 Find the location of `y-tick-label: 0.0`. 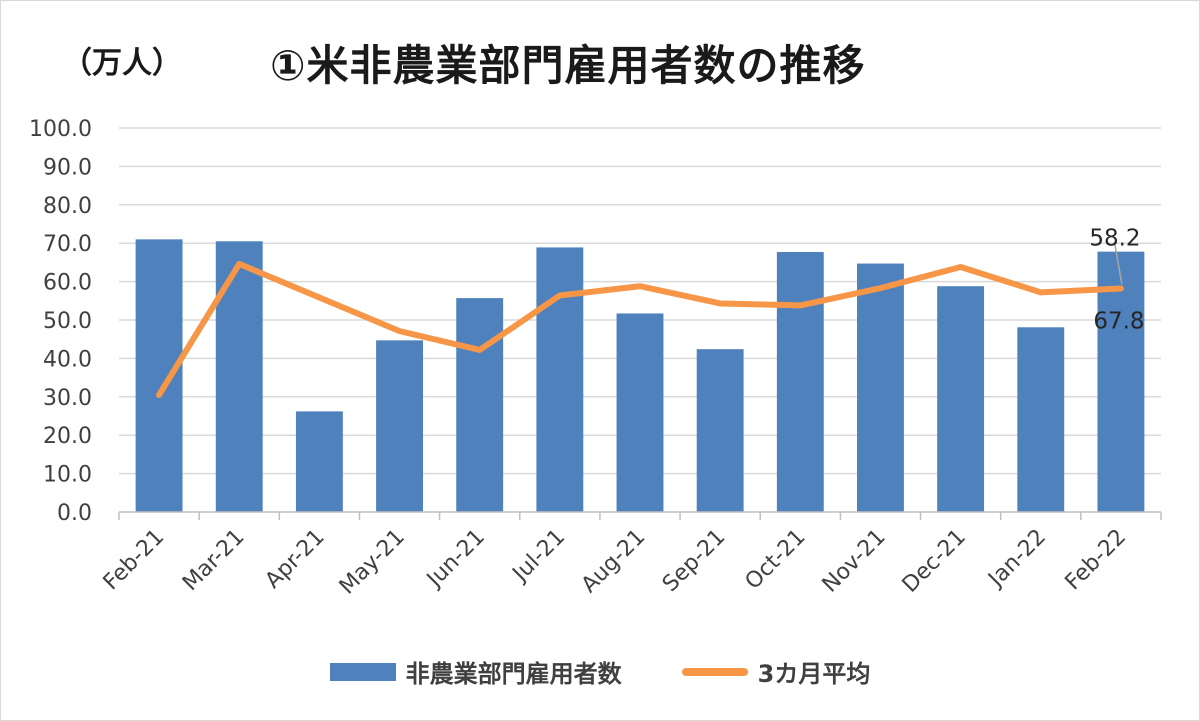

y-tick-label: 0.0 is located at coordinates (74, 513).